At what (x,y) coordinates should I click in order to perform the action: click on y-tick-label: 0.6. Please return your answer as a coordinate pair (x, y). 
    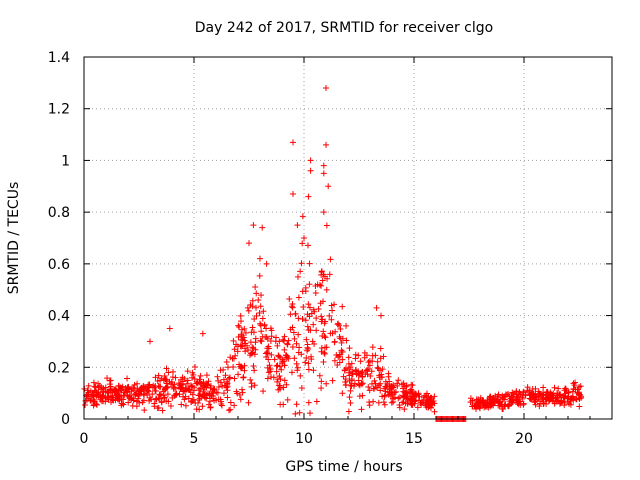
    Looking at the image, I should click on (59, 265).